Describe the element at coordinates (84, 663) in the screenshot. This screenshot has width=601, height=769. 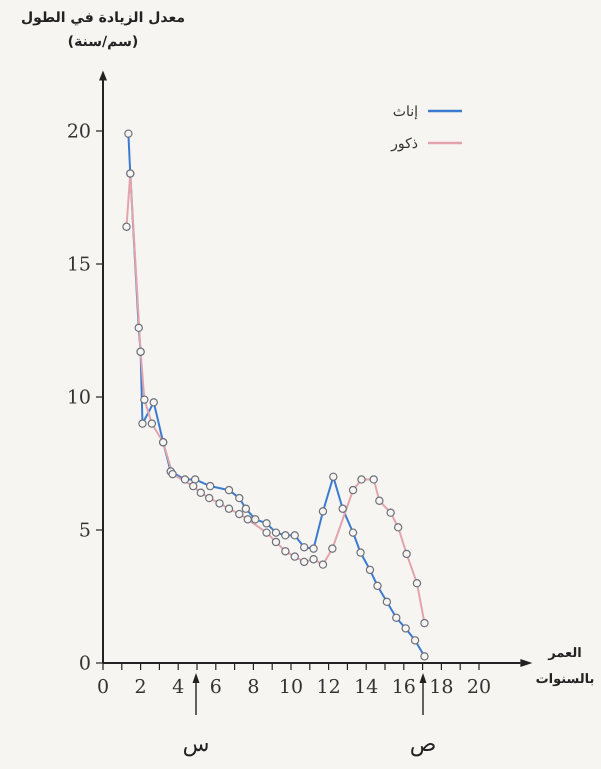
I see `y-tick-label: 0` at that location.